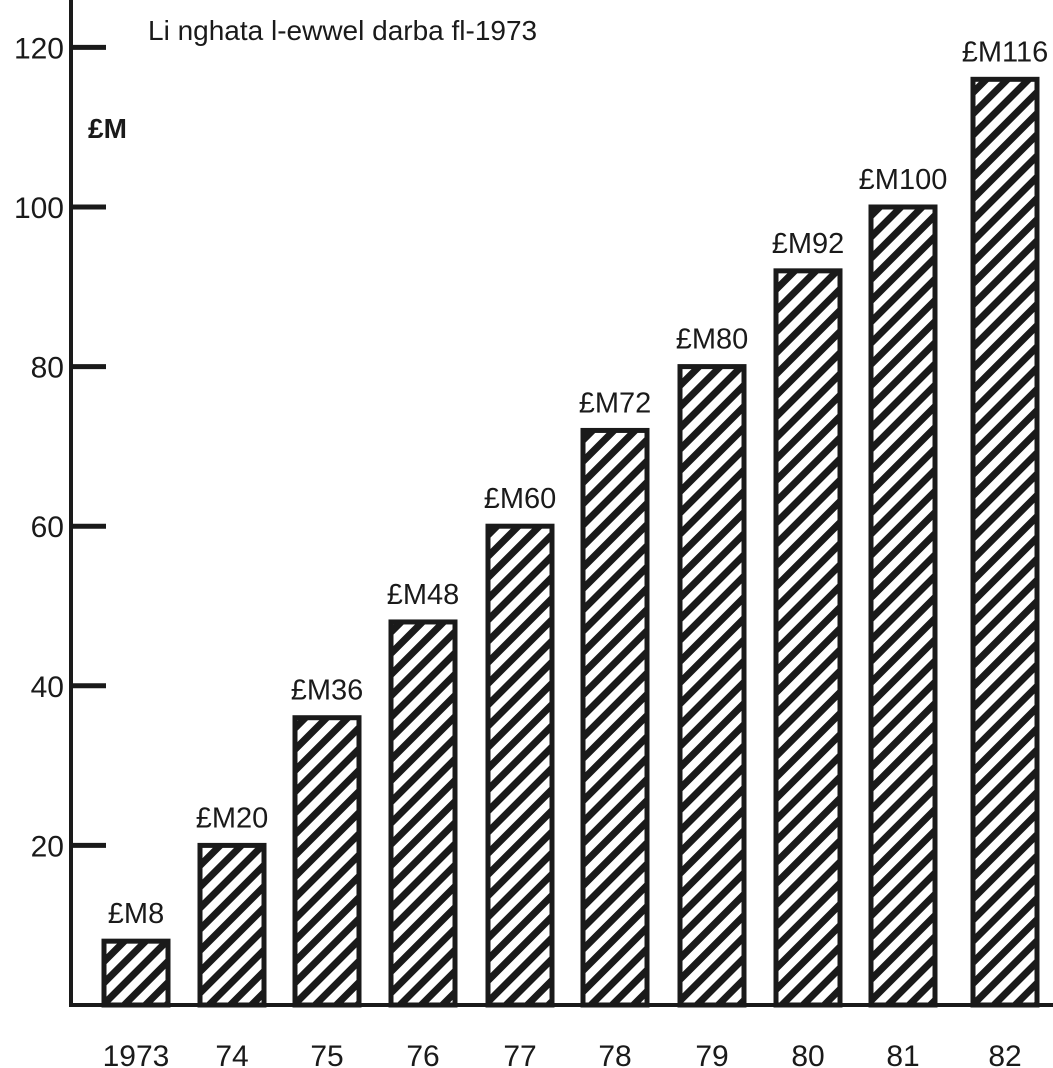 This screenshot has height=1068, width=1053. Describe the element at coordinates (711, 1054) in the screenshot. I see `x-category-label: 79` at that location.